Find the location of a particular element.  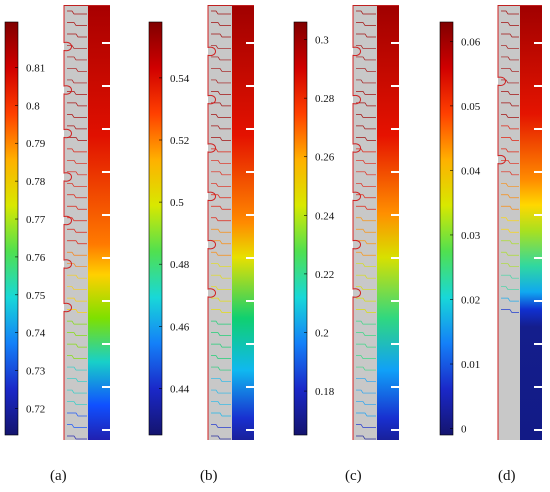

geometry-domain-a is located at coordinates (76, 222).